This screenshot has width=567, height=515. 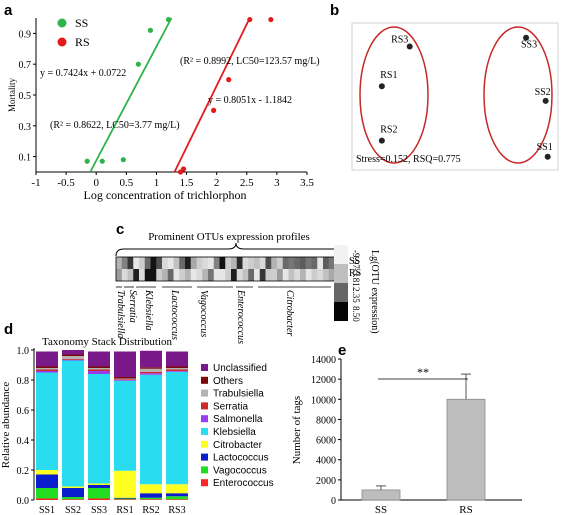 I want to click on y-tick-label: 0.6, so click(x=23, y=411).